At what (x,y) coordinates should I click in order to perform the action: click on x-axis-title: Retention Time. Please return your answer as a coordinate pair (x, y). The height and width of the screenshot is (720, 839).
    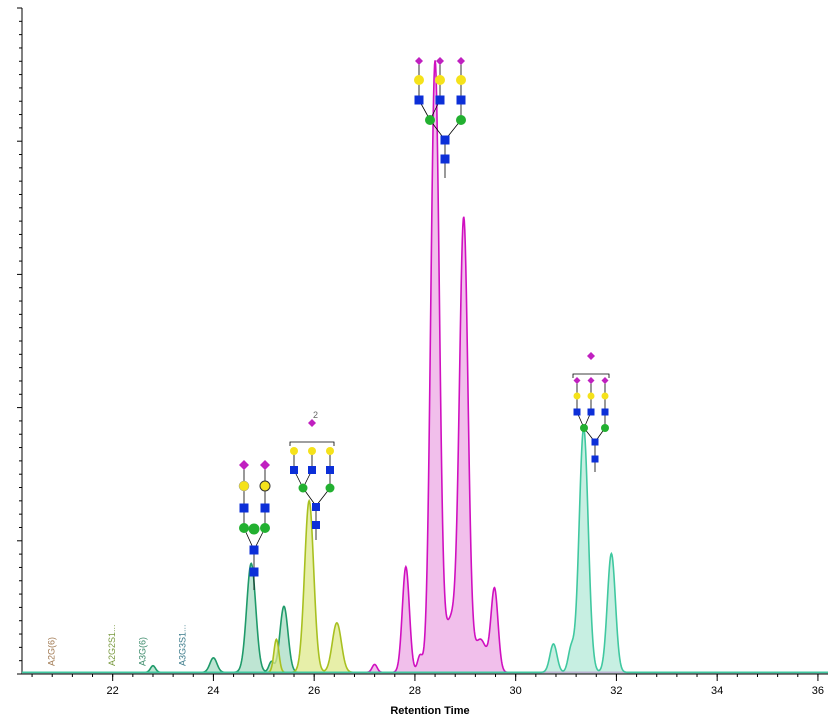
    Looking at the image, I should click on (429, 711).